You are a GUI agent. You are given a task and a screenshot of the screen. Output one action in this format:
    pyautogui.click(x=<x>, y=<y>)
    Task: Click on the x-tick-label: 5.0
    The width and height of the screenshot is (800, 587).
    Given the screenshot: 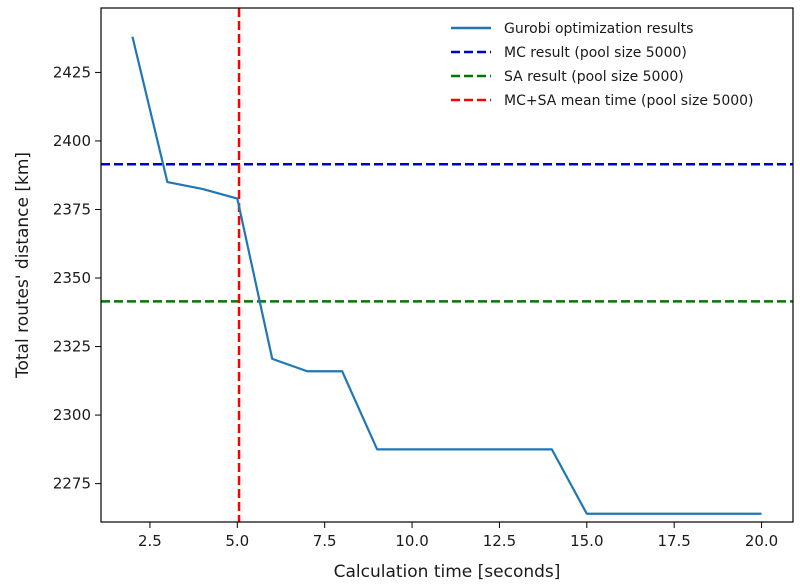 What is the action you would take?
    pyautogui.click(x=237, y=541)
    